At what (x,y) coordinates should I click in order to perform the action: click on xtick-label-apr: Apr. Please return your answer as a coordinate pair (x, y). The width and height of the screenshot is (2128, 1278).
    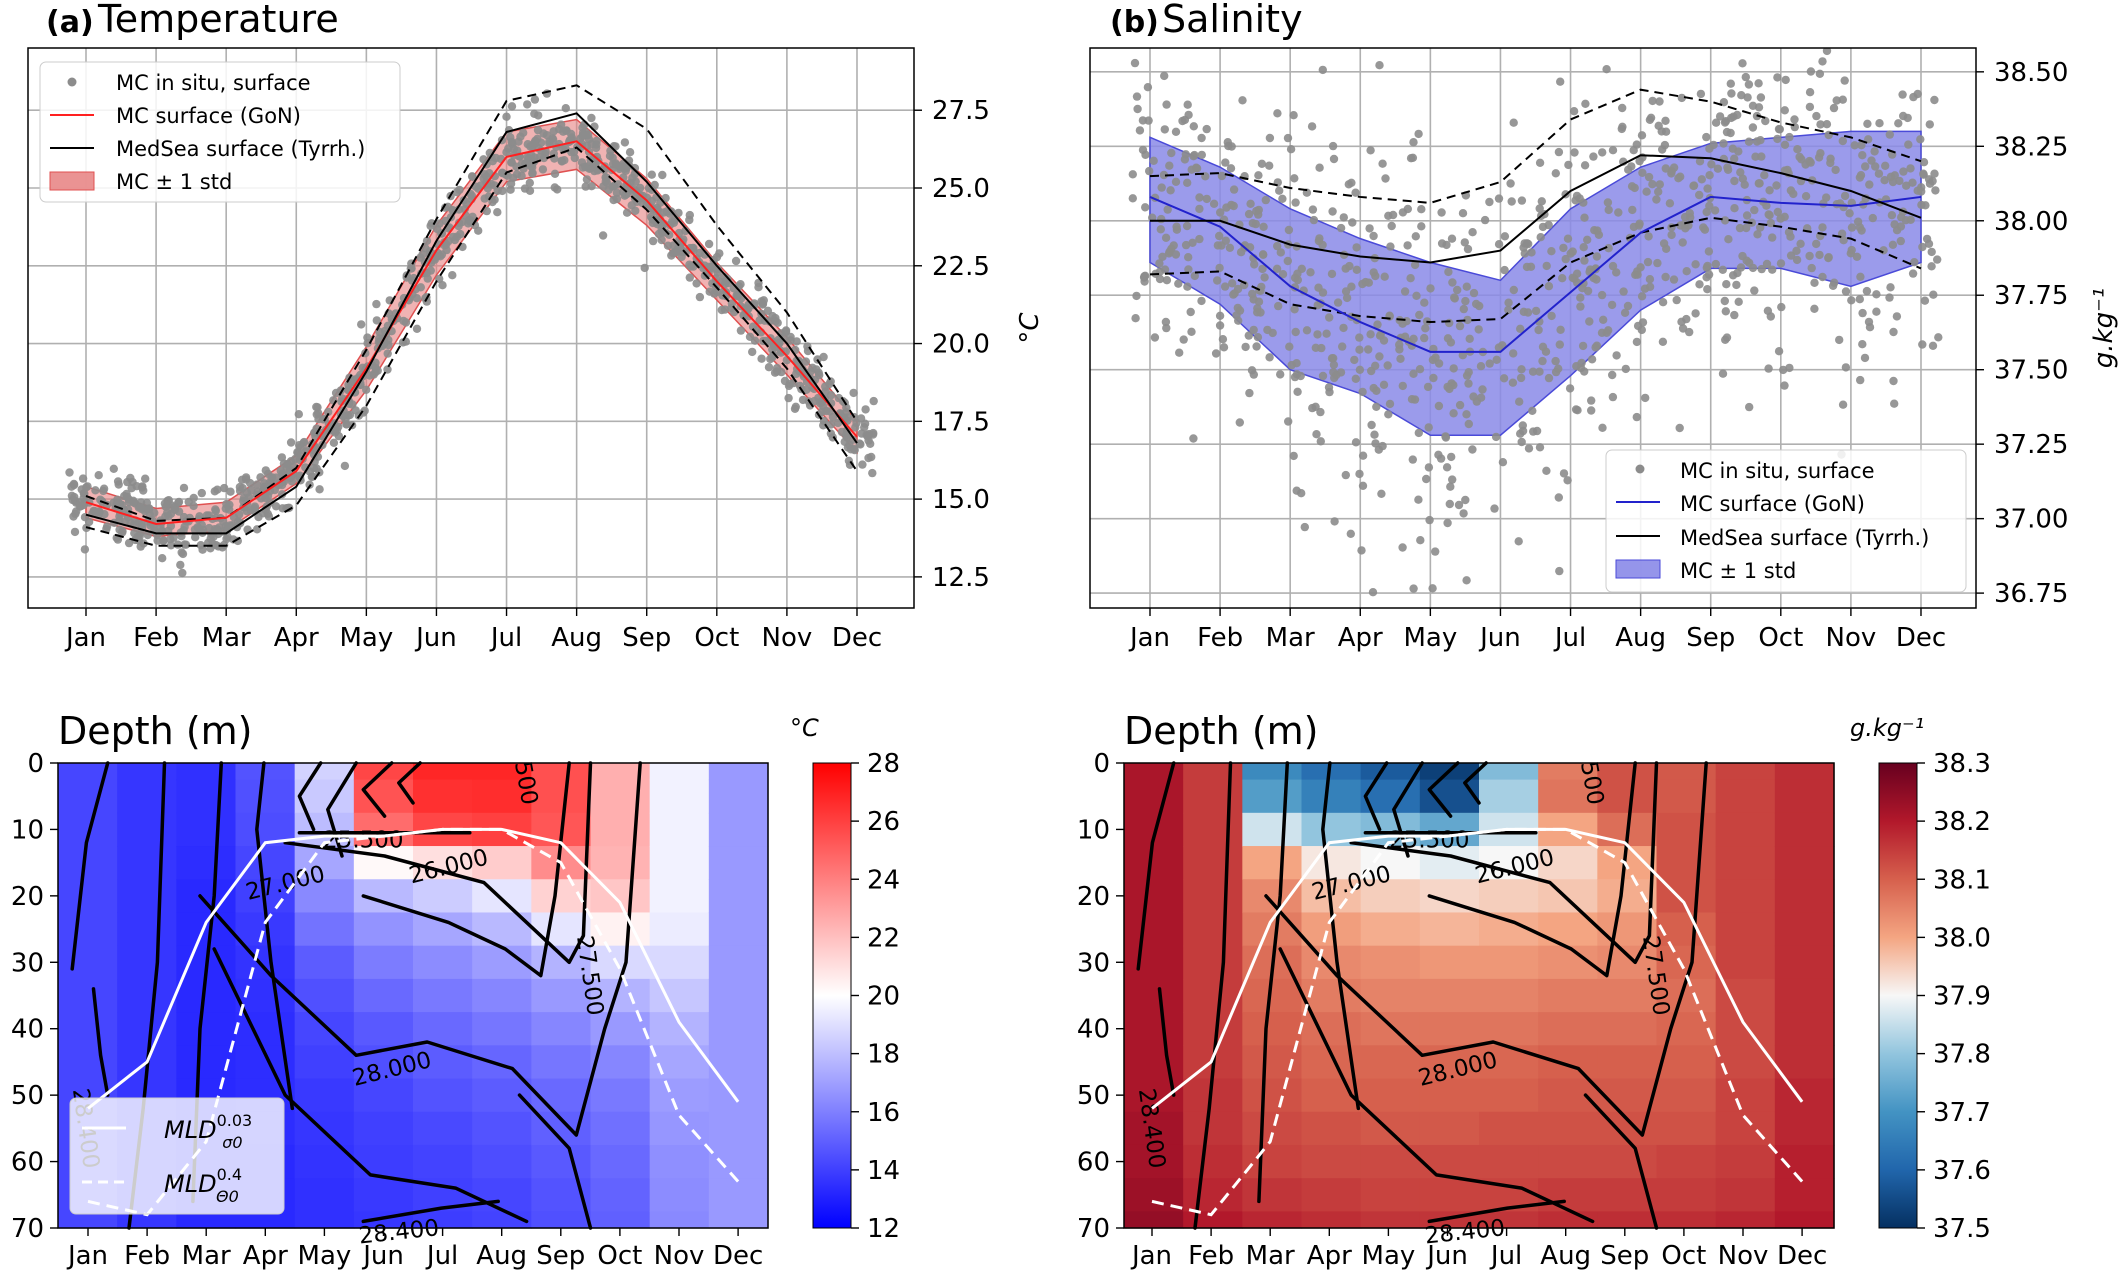
    Looking at the image, I should click on (296, 638).